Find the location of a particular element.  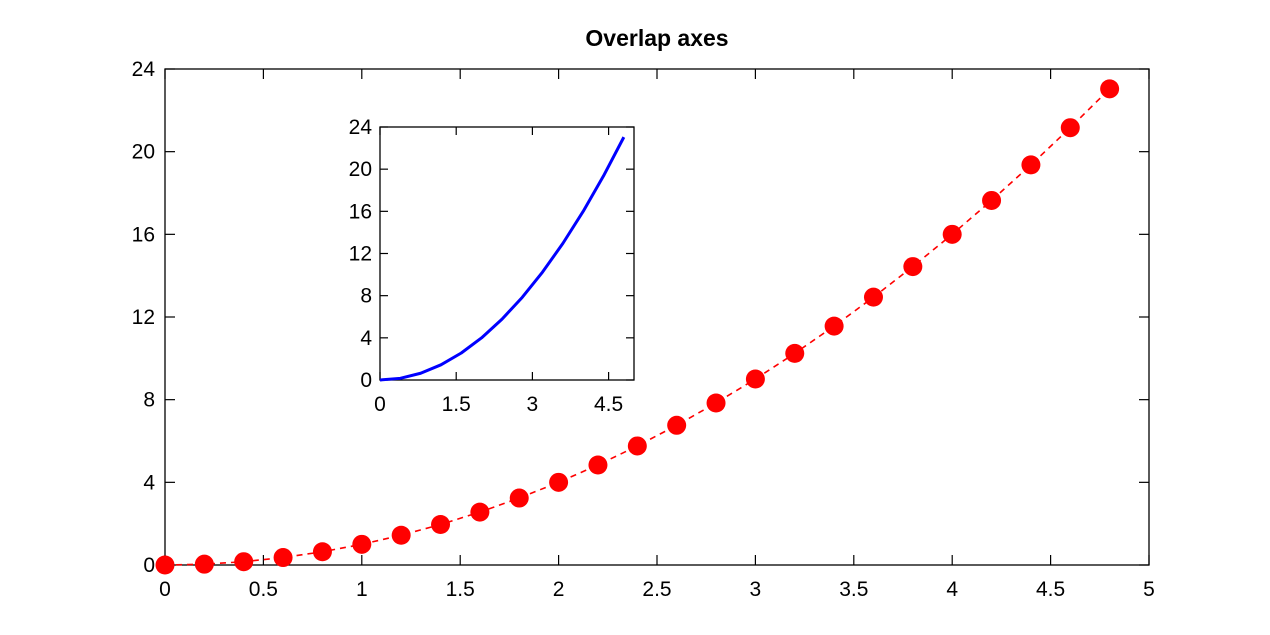

inset-background is located at coordinates (507, 253).